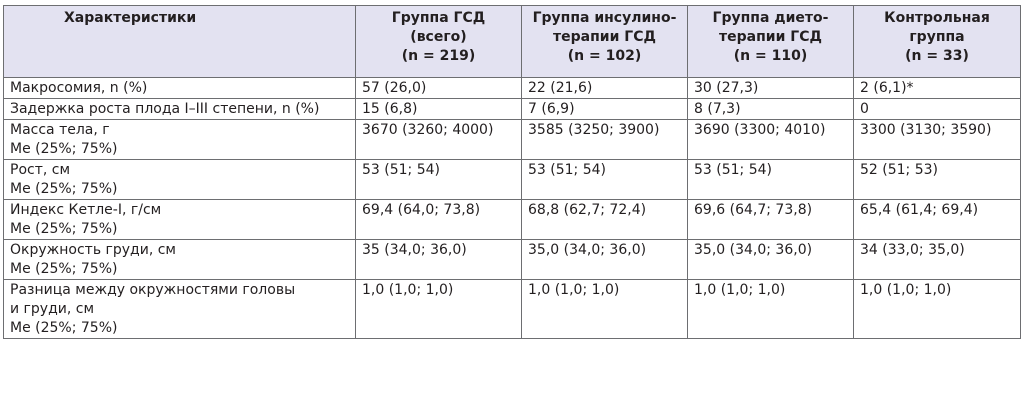 Image resolution: width=1024 pixels, height=403 pixels. What do you see at coordinates (179, 219) in the screenshot?
I see `row-label: Индекс Кетле-I, г/см Ме (25%; 75%)` at bounding box center [179, 219].